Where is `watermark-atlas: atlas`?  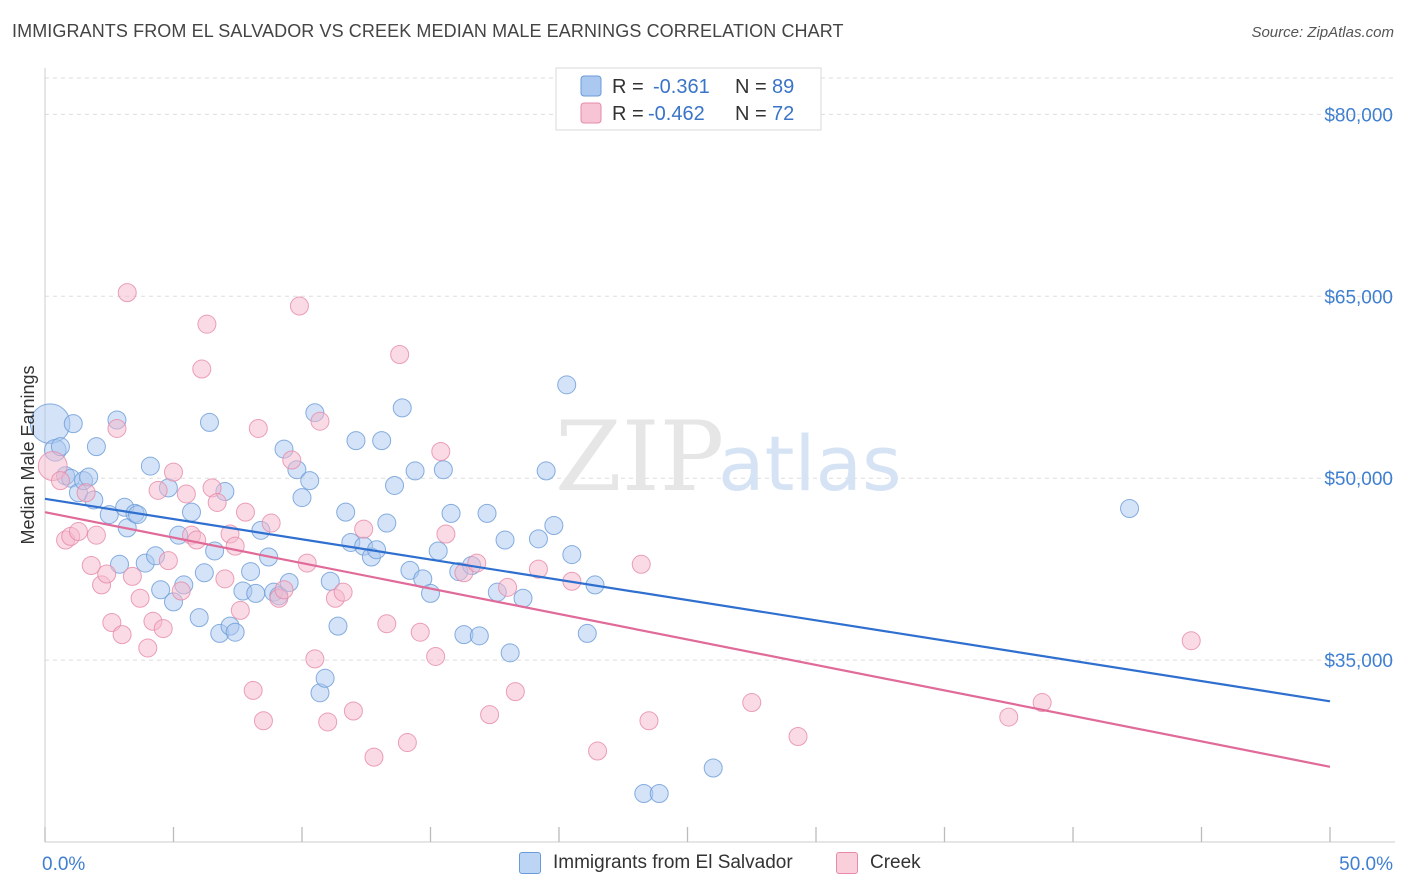
watermark-atlas: atlas is located at coordinates (810, 463).